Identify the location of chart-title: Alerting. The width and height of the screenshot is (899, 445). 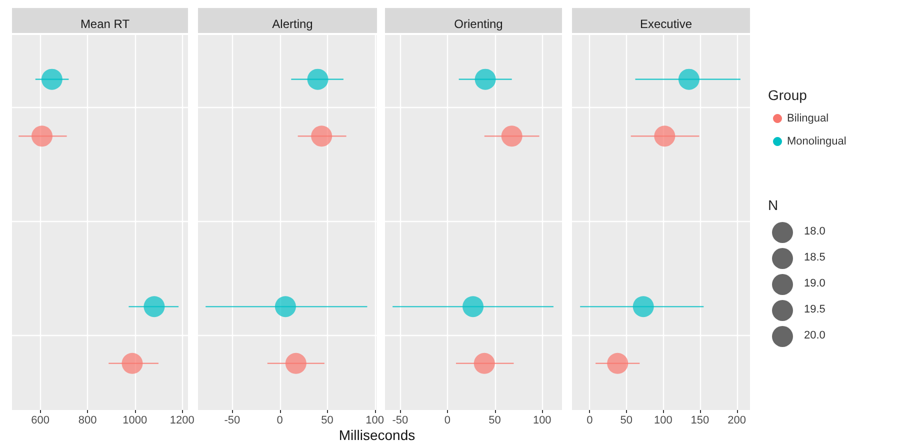
(292, 24).